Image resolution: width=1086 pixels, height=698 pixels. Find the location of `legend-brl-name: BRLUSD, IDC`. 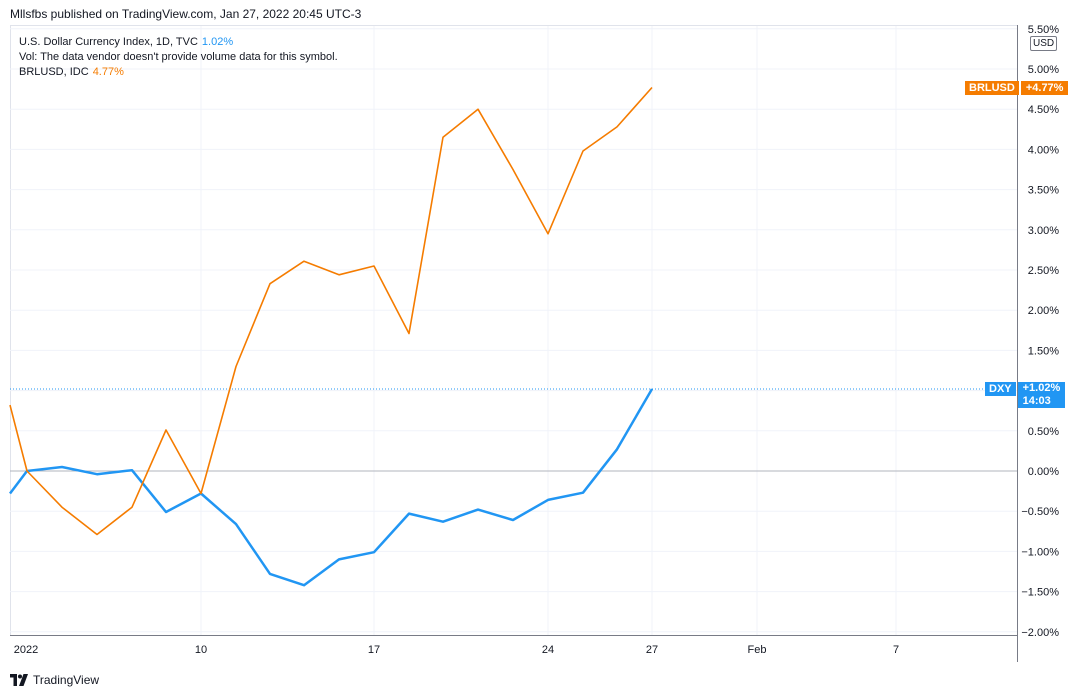

legend-brl-name: BRLUSD, IDC is located at coordinates (54, 72).